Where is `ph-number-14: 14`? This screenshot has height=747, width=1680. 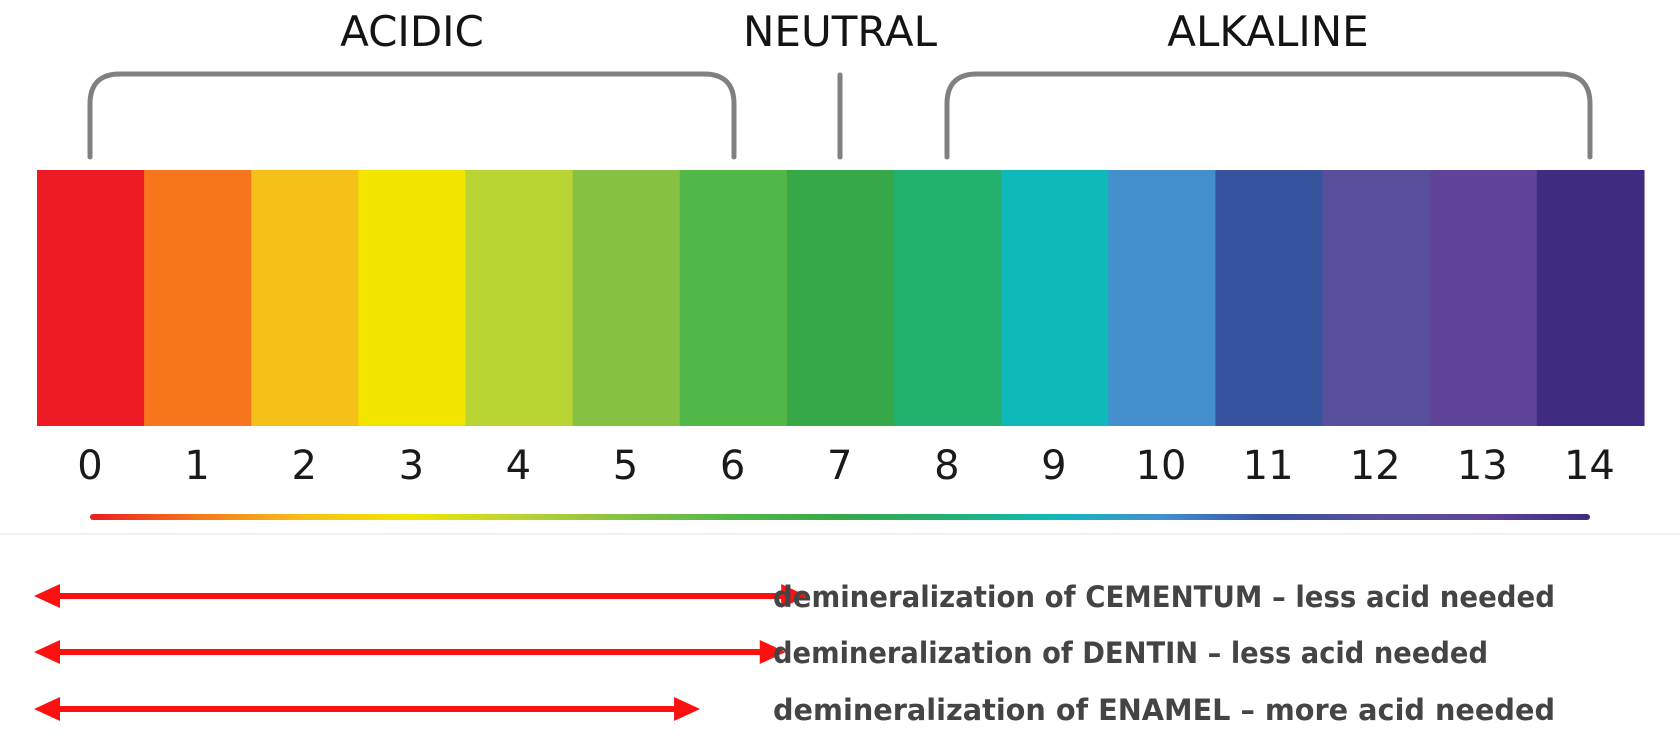 ph-number-14: 14 is located at coordinates (1589, 466).